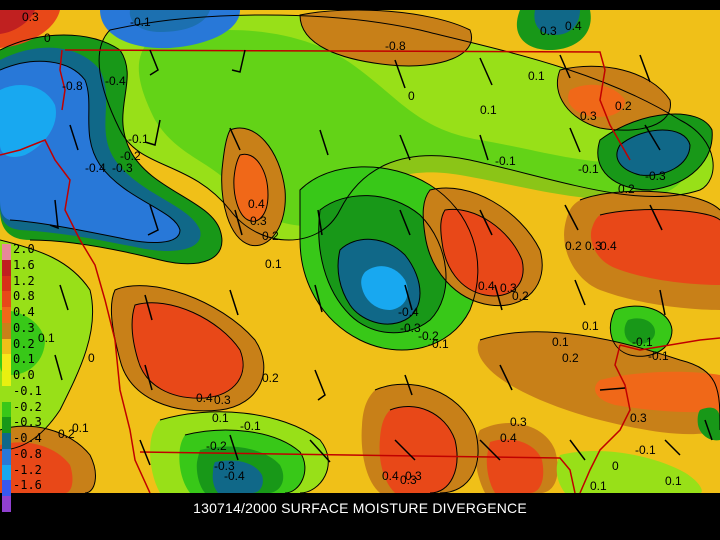 This screenshot has width=720, height=540. Describe the element at coordinates (360, 508) in the screenshot. I see `map-caption: 130714/2000 SURFACE MOISTURE DIVERGENCE` at that location.